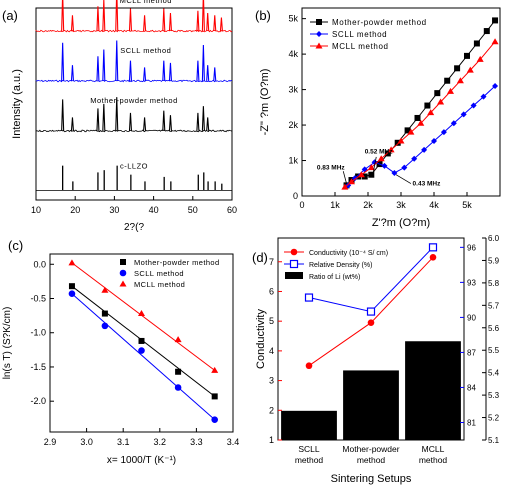 Image resolution: width=506 pixels, height=494 pixels. What do you see at coordinates (134, 16) in the screenshot?
I see `xrd-series: MCLL method` at bounding box center [134, 16].